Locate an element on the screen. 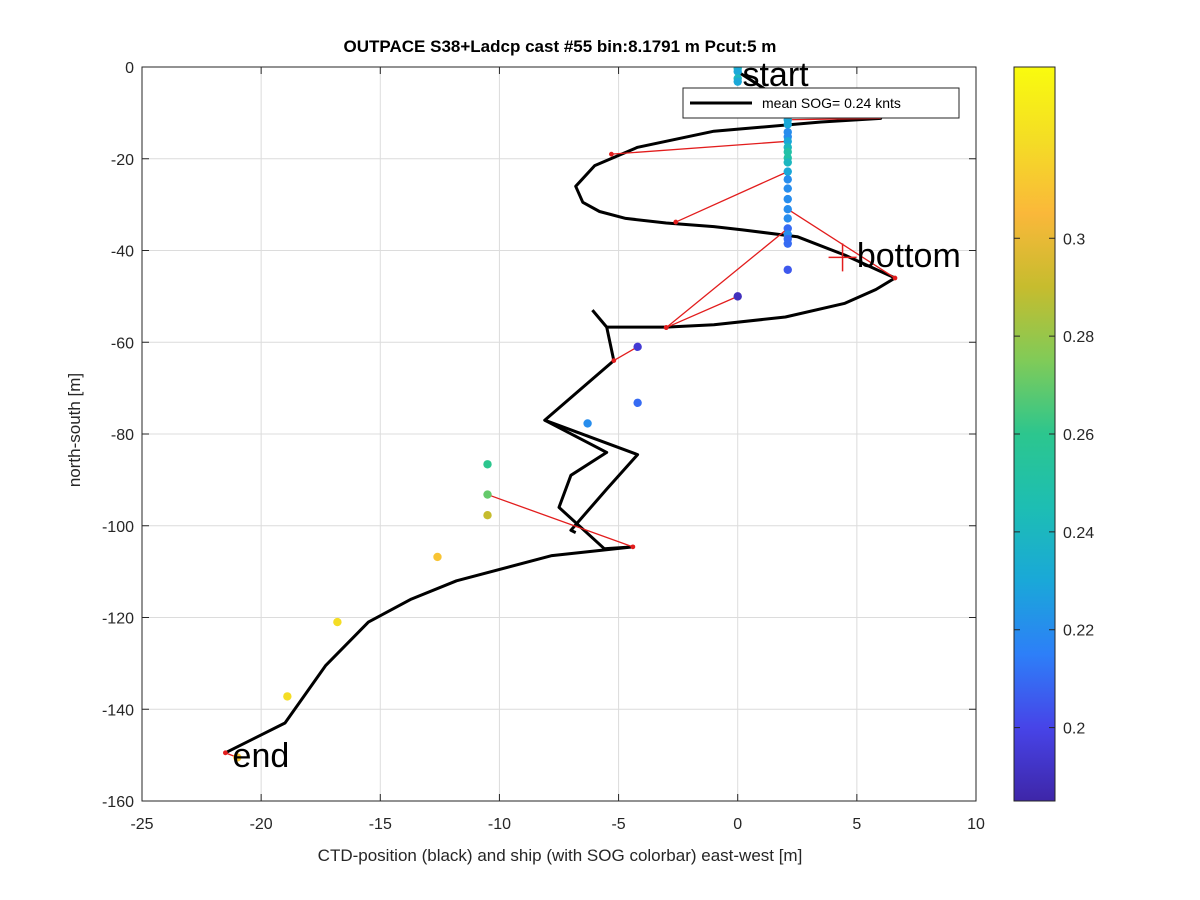 The width and height of the screenshot is (1200, 900). x-tick-label: 5 is located at coordinates (856, 824).